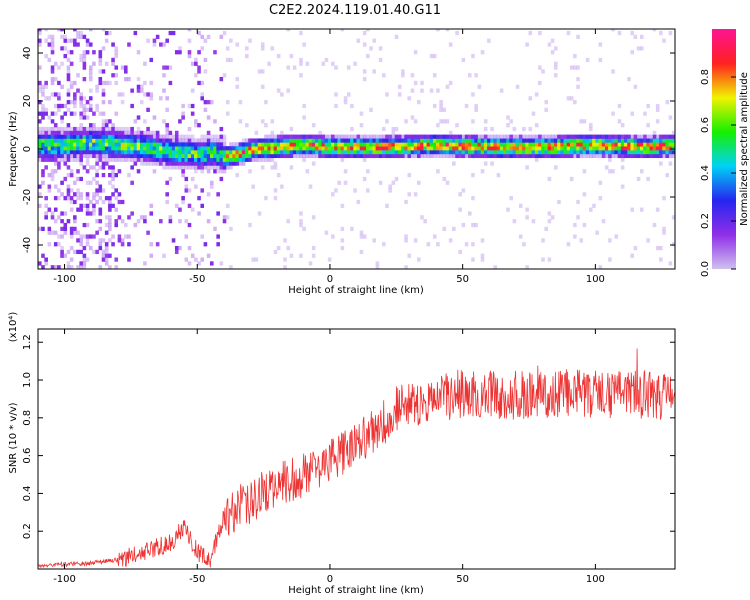 The width and height of the screenshot is (750, 600). I want to click on y-tick-label: 0.4, so click(27, 493).